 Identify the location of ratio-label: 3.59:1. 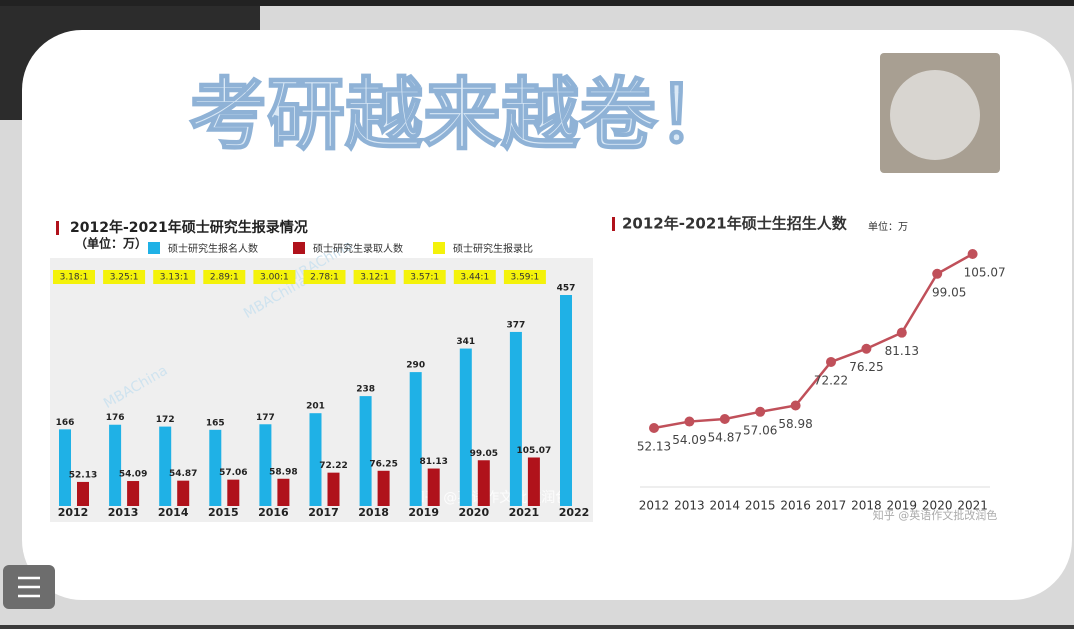
(524, 278).